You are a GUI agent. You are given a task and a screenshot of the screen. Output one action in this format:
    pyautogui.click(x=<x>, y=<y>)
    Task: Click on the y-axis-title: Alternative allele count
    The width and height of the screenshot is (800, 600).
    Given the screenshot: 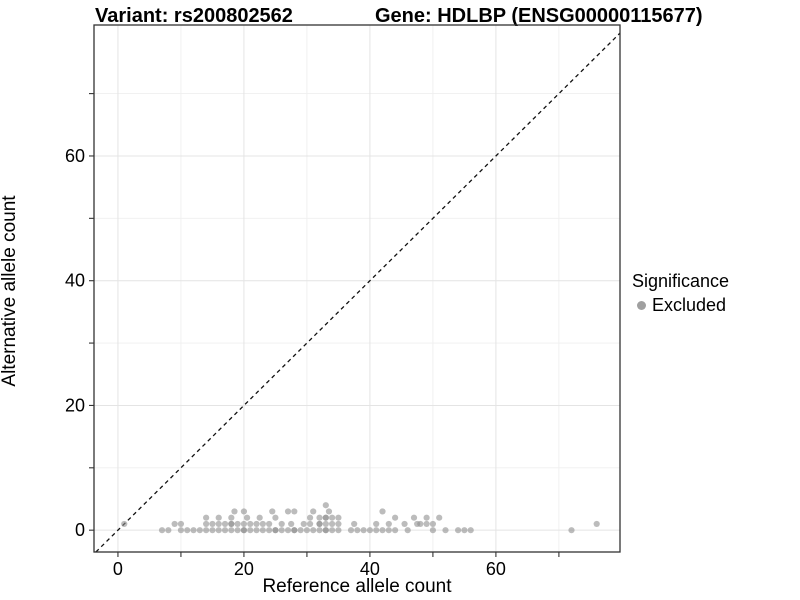 What is the action you would take?
    pyautogui.click(x=10, y=291)
    